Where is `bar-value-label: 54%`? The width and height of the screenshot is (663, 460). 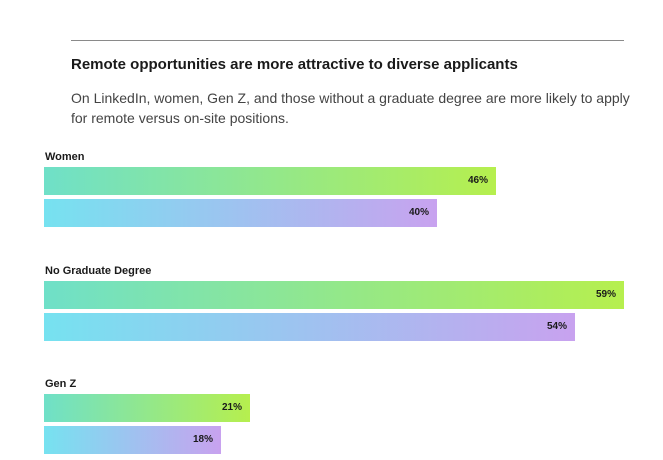 bar-value-label: 54% is located at coordinates (556, 326).